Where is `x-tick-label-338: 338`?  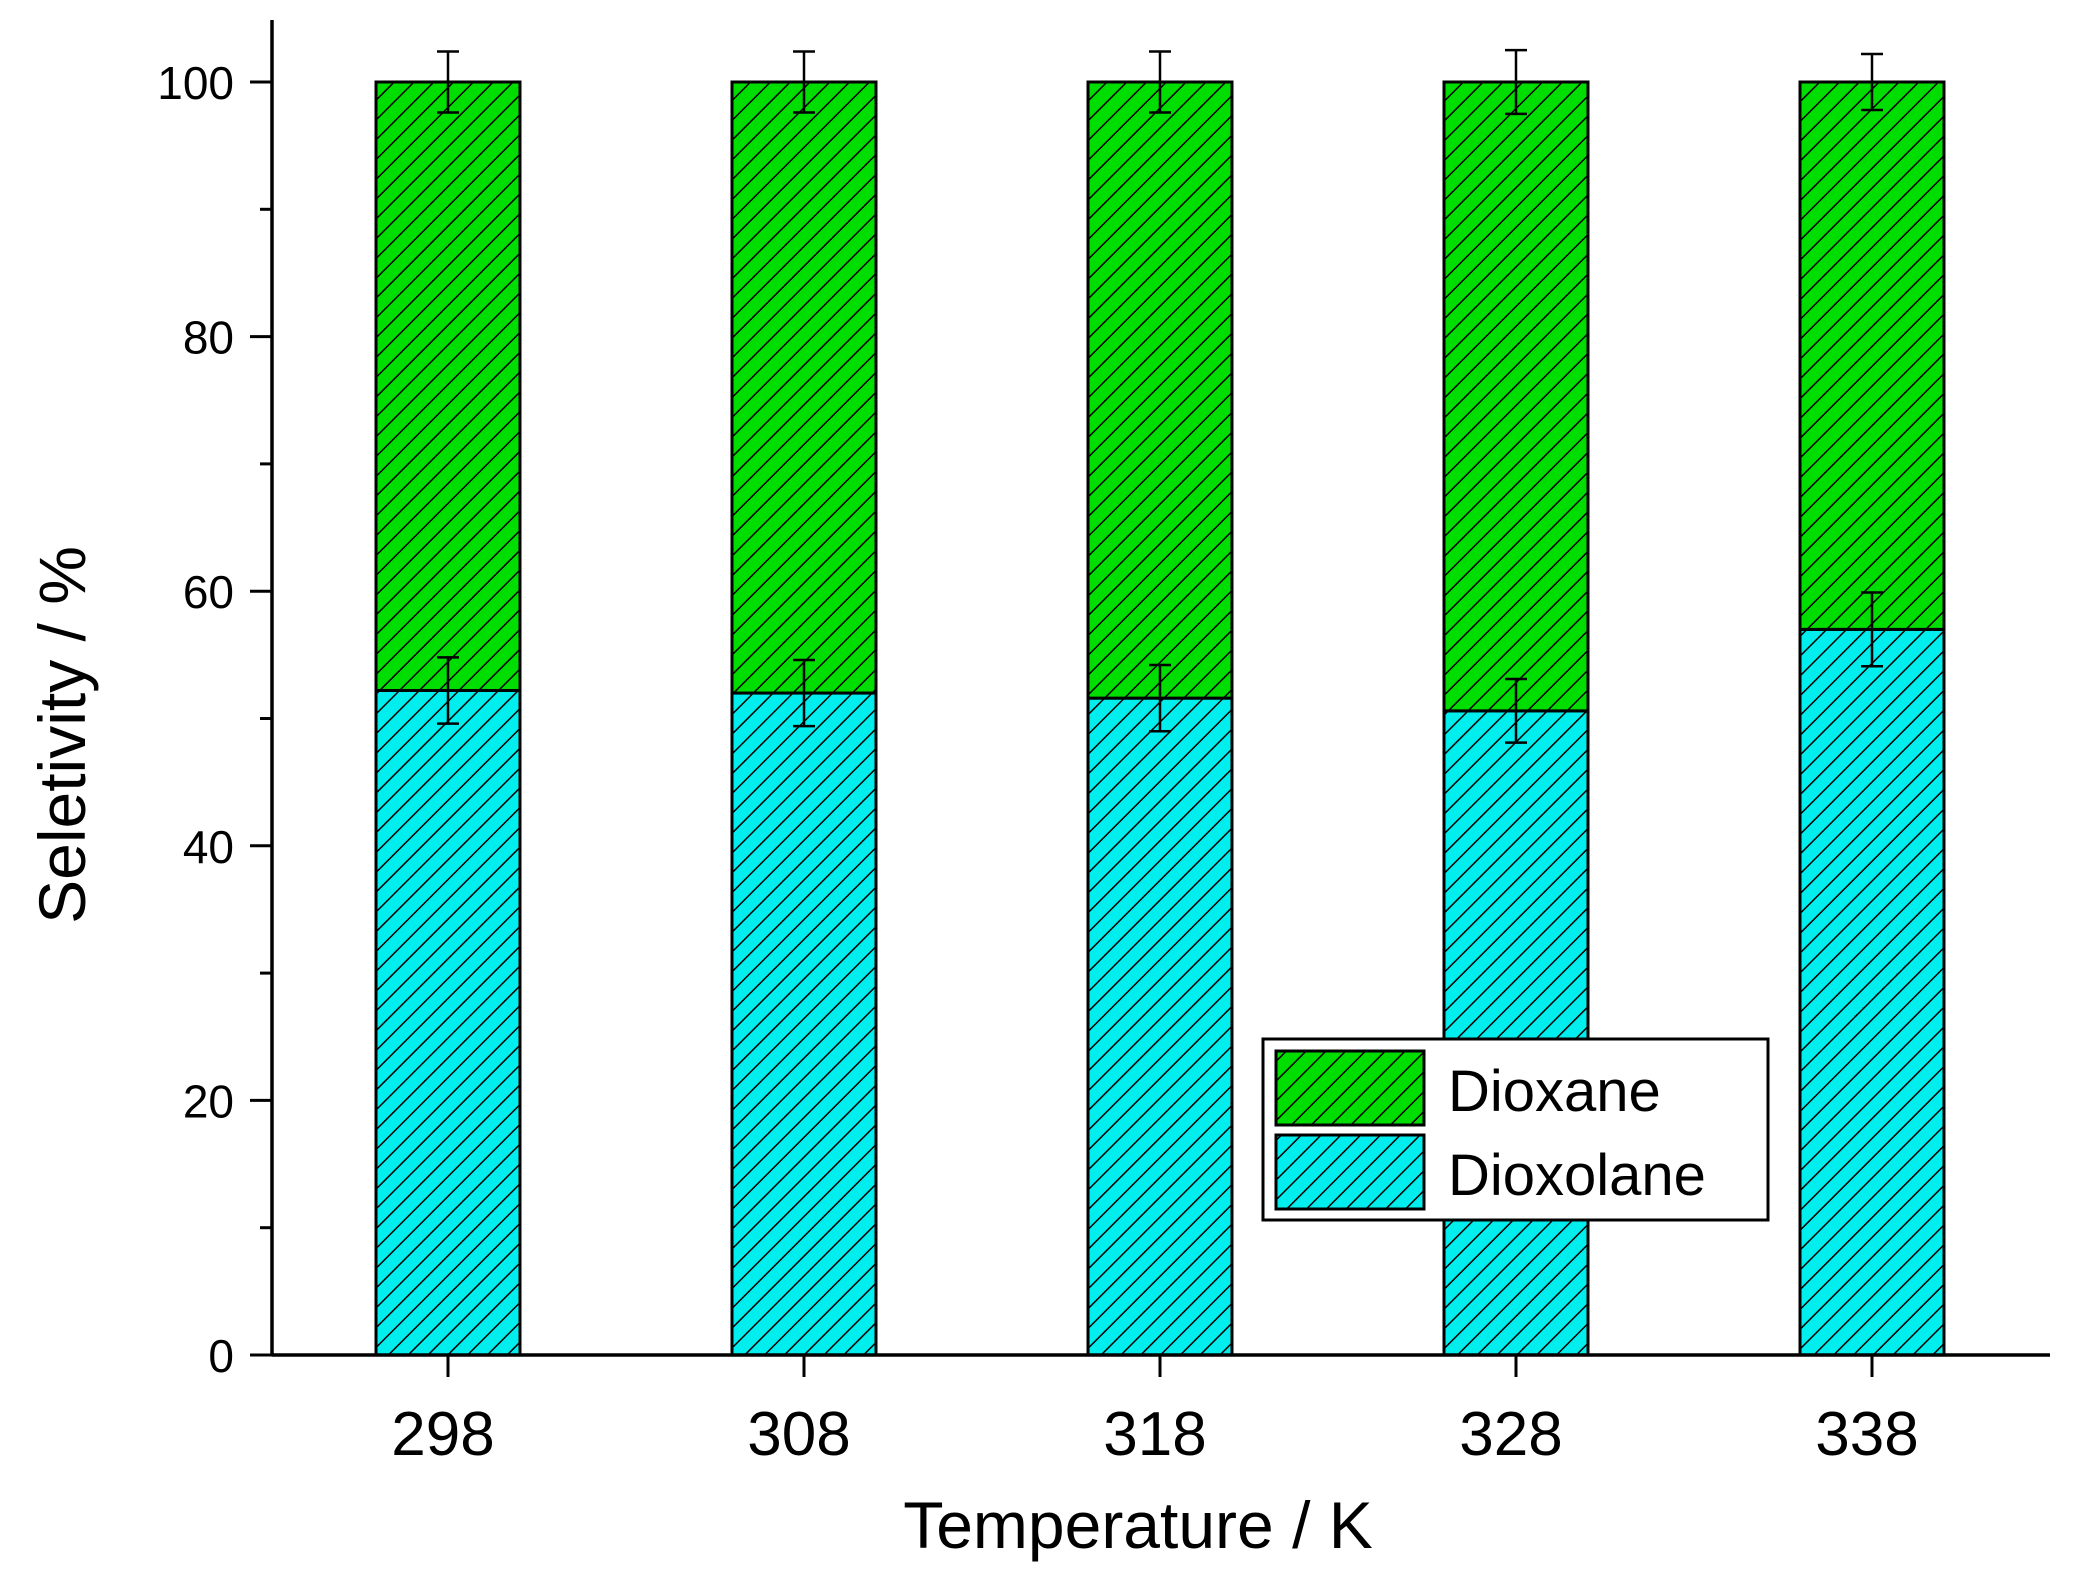
x-tick-label-338: 338 is located at coordinates (1866, 1434).